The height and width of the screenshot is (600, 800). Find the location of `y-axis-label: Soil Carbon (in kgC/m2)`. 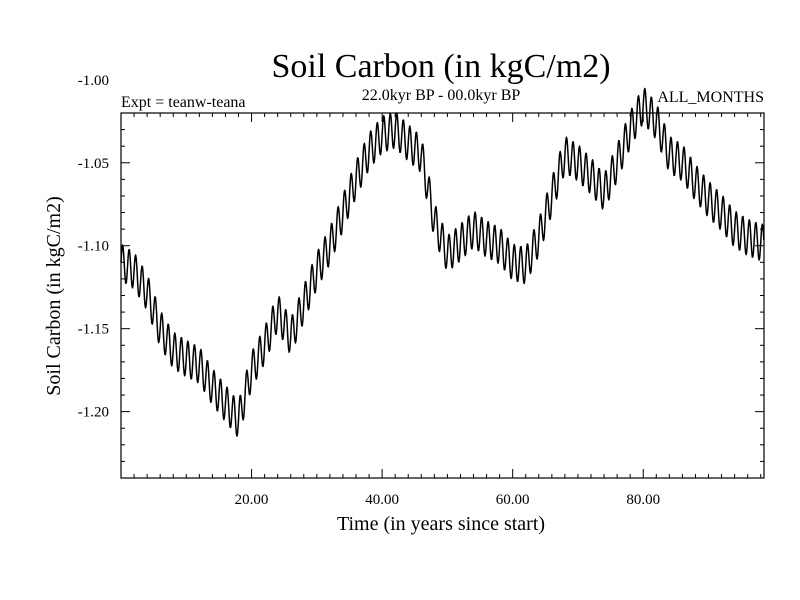

y-axis-label: Soil Carbon (in kgC/m2) is located at coordinates (54, 295).